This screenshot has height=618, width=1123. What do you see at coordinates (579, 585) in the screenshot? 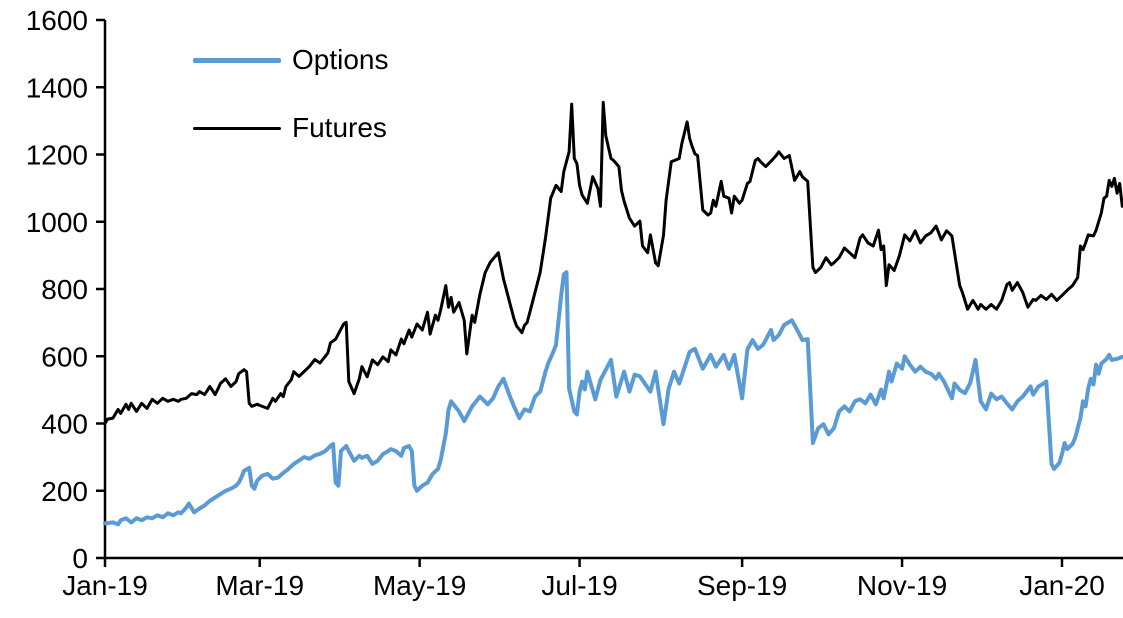
I see `x-axis-tick-label: Jul-19` at bounding box center [579, 585].